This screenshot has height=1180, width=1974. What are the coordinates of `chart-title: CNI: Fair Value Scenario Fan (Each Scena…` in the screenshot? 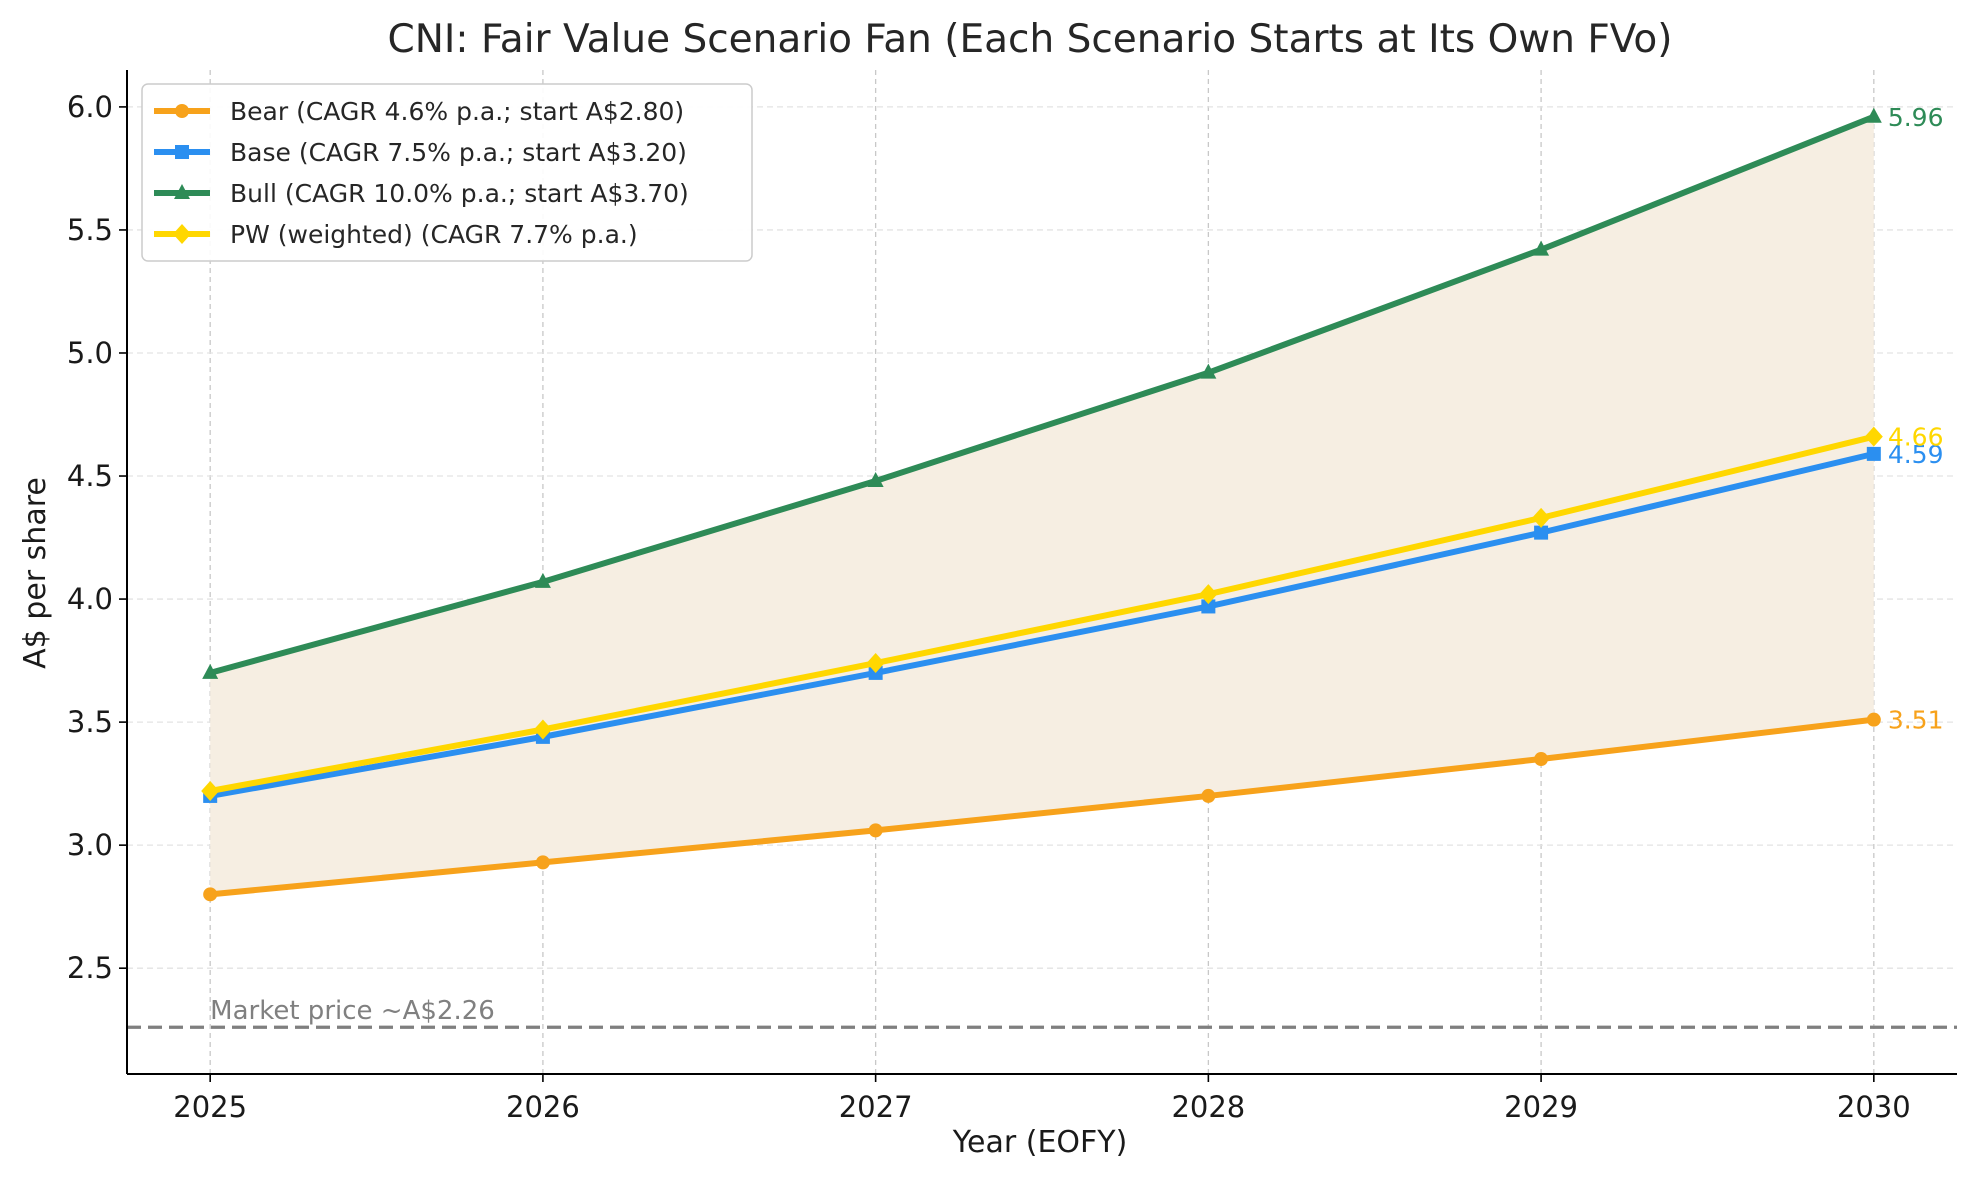 It's located at (1030, 39).